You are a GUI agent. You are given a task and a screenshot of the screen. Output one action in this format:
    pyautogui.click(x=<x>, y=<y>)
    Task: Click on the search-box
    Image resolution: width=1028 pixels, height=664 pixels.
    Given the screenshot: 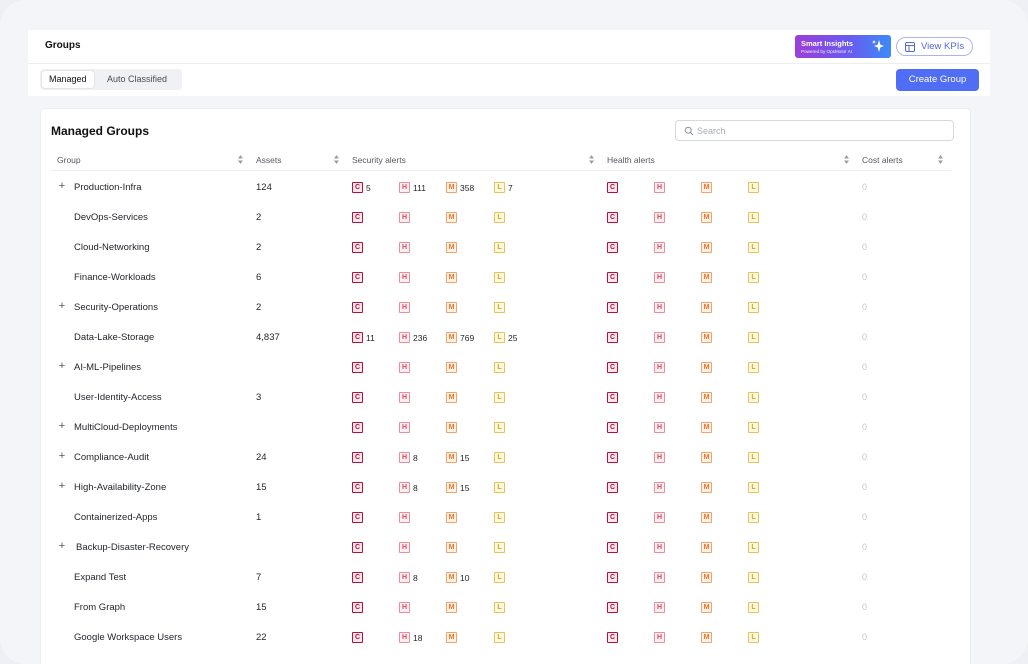 What is the action you would take?
    pyautogui.click(x=814, y=130)
    